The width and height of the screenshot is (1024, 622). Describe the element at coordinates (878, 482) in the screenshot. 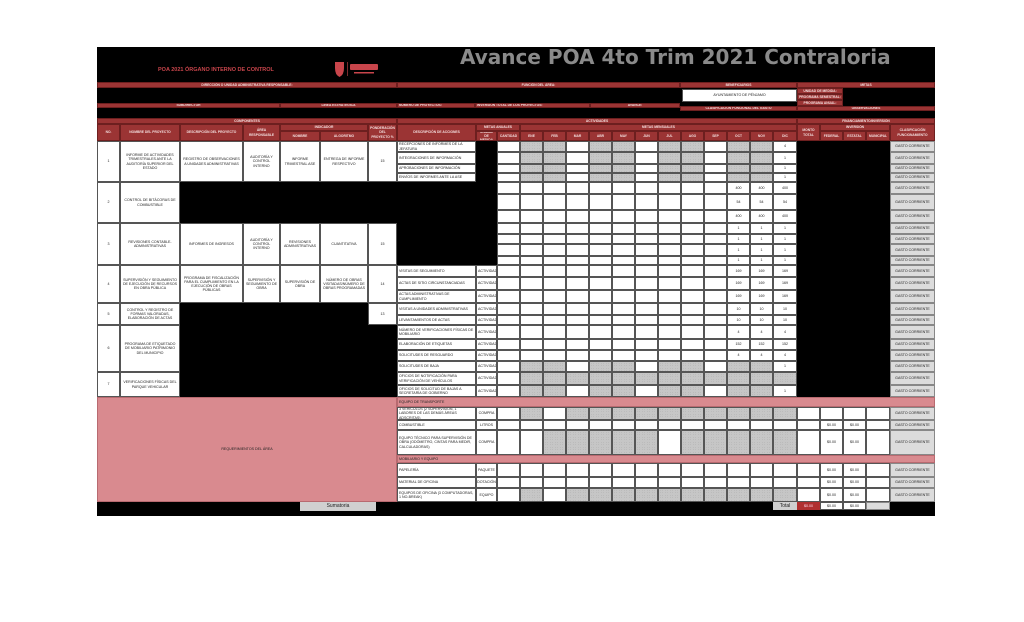

I see `requirement-municipal` at that location.